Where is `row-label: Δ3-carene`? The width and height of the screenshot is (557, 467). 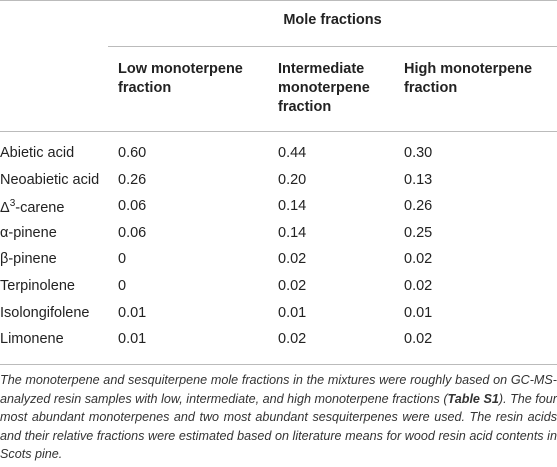
row-label: Δ3-carene is located at coordinates (32, 207).